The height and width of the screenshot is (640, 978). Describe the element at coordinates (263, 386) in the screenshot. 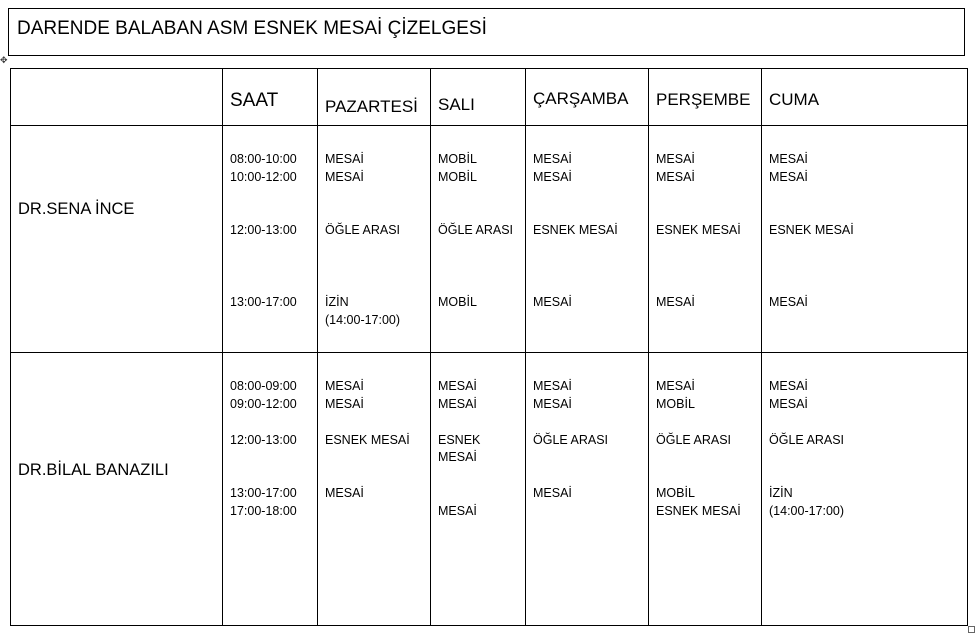

I see `cell-line: 08:00-09:00` at that location.